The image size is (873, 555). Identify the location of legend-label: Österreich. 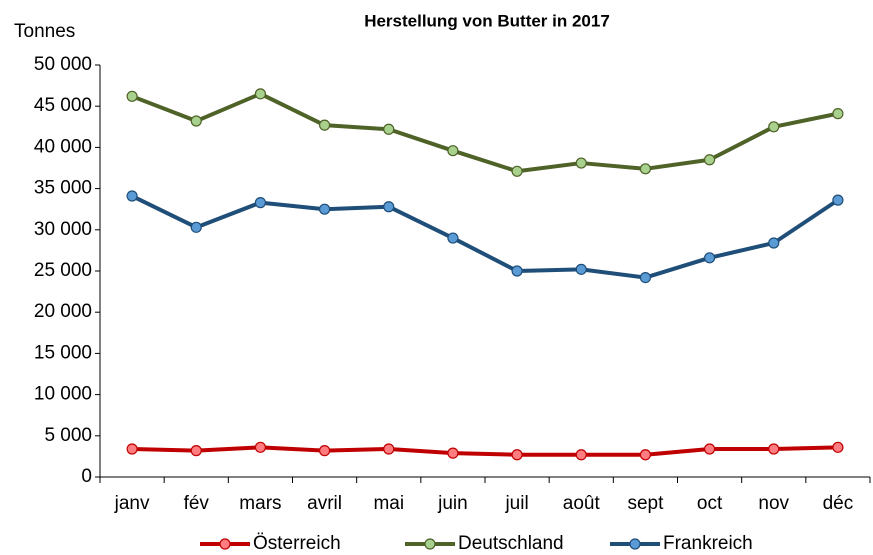
(297, 543).